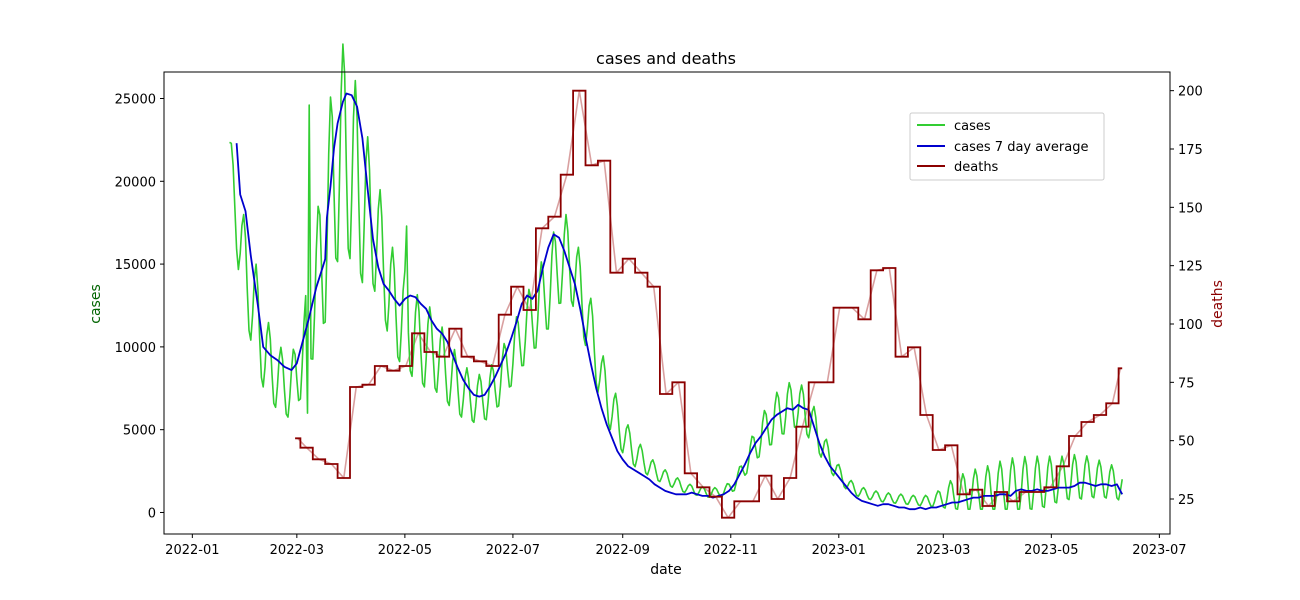 The image size is (1300, 600). Describe the element at coordinates (152, 513) in the screenshot. I see `y-left-tick-label: 0` at that location.